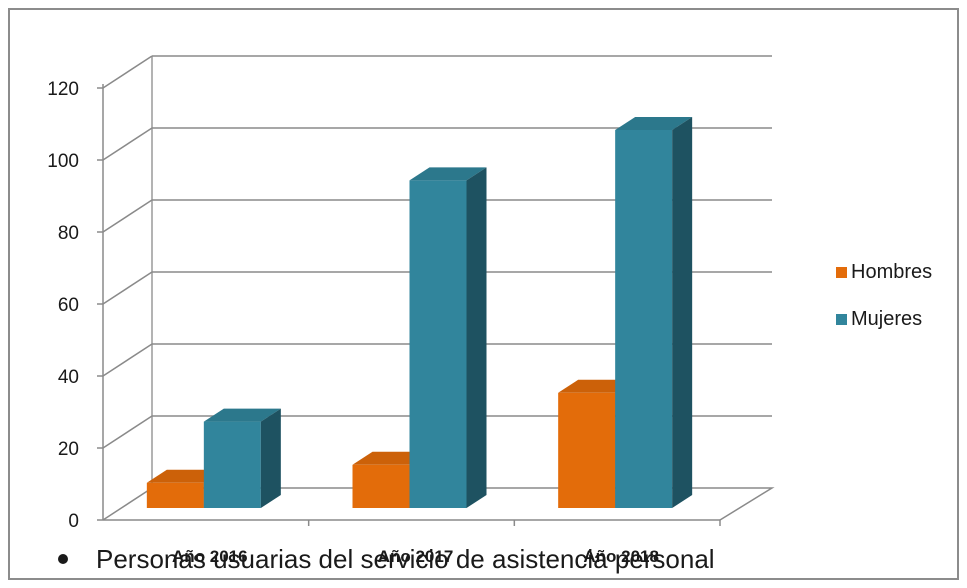  I want to click on x-tick-label: Año 2016, so click(210, 556).